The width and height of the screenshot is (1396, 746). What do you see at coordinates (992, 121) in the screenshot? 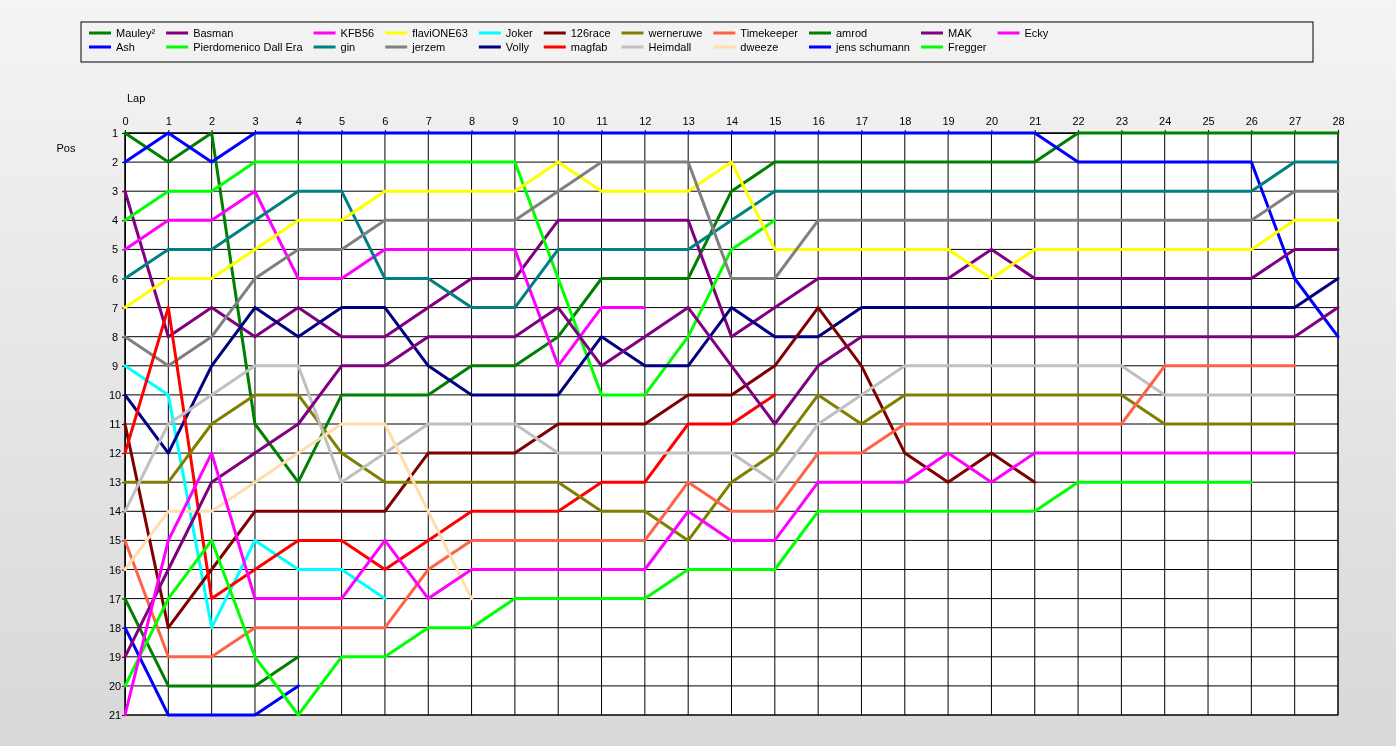
I see `x-tick-label: 20` at bounding box center [992, 121].